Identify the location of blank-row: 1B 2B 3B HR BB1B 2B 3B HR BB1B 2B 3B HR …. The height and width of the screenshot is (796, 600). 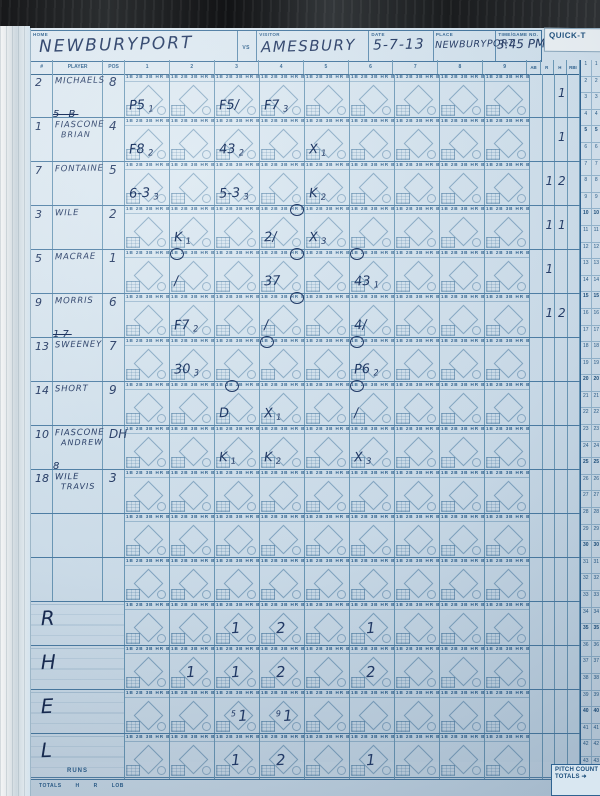
(305, 536).